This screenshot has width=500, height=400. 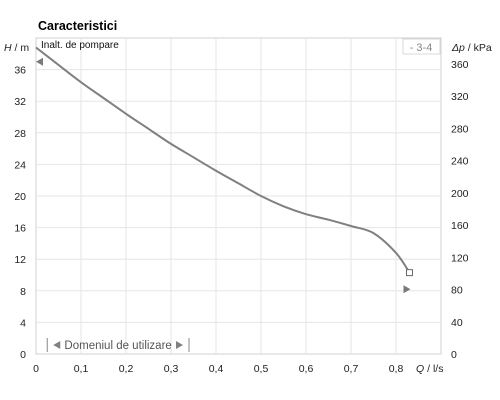 I want to click on y-right-tick-label: 200, so click(x=460, y=194).